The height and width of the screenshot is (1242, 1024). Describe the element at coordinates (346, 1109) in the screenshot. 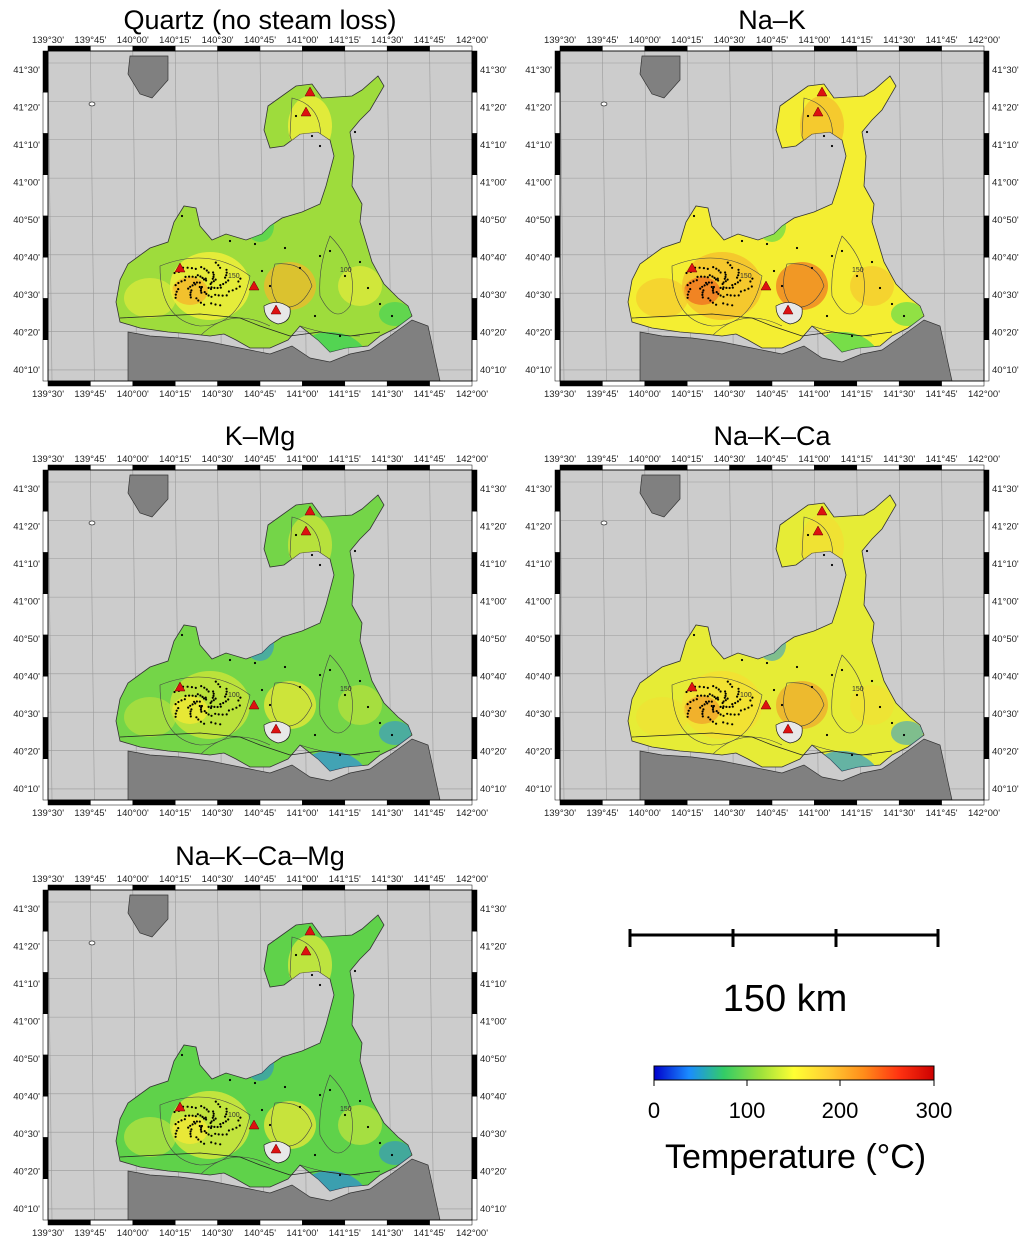

I see `contour-label: 150` at that location.